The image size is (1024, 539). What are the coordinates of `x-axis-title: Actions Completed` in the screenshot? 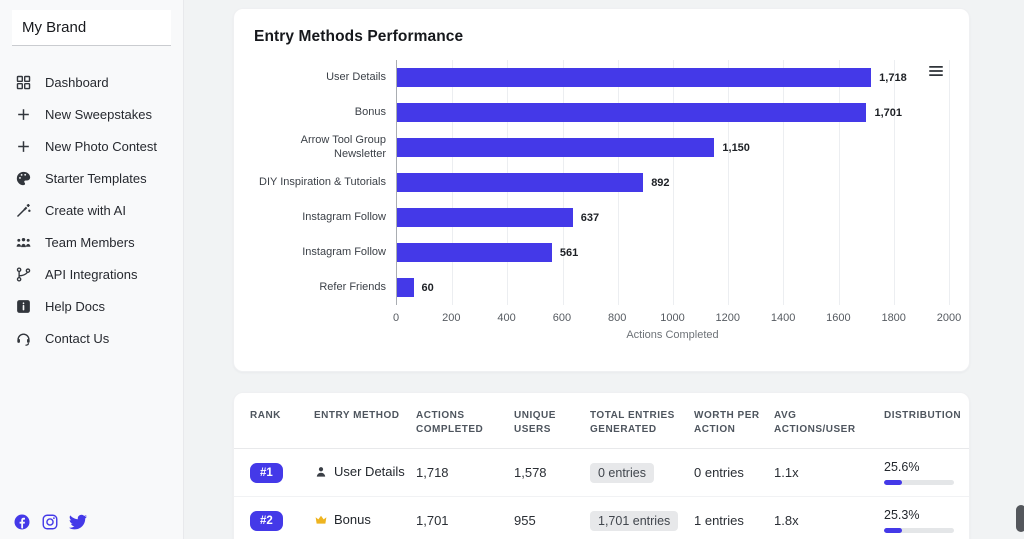 It's located at (672, 335).